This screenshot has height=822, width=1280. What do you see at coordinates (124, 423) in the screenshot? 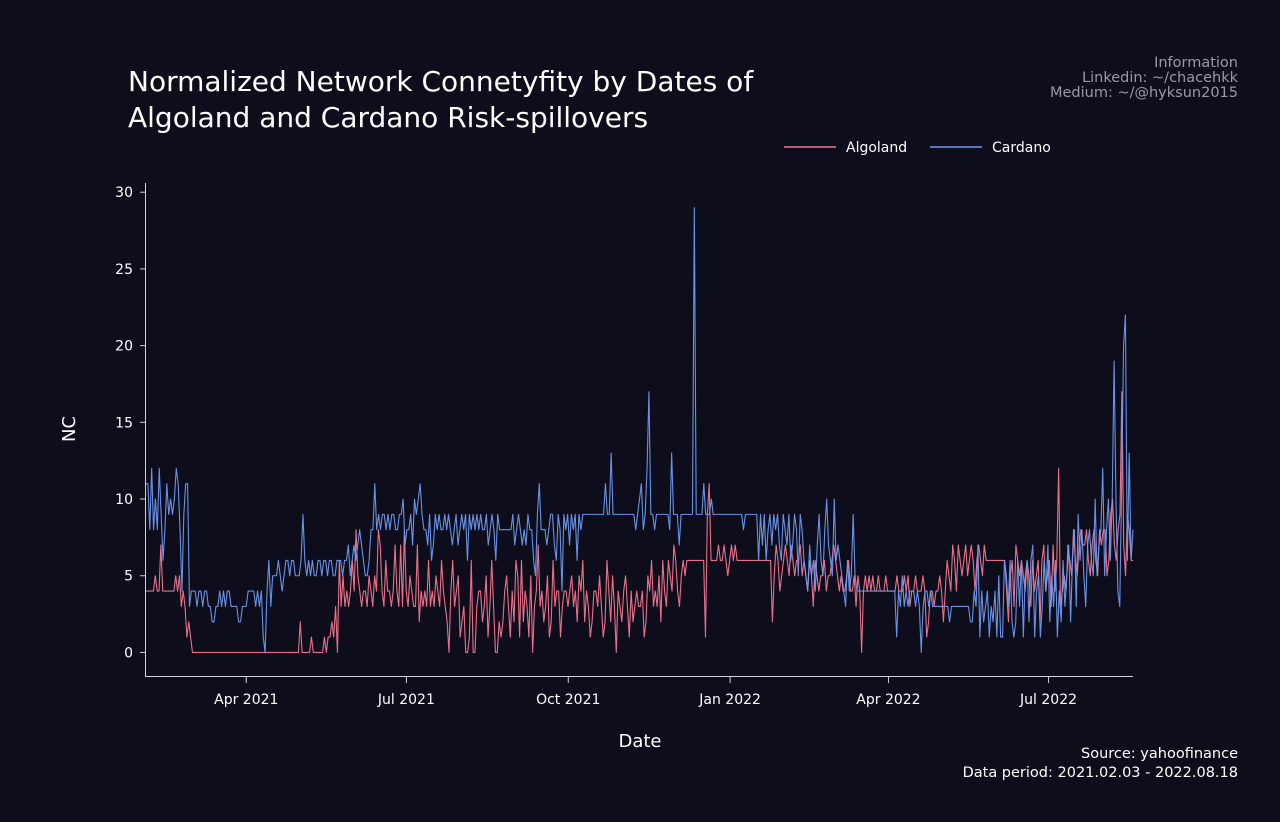
I see `y-tick-label: 15` at bounding box center [124, 423].